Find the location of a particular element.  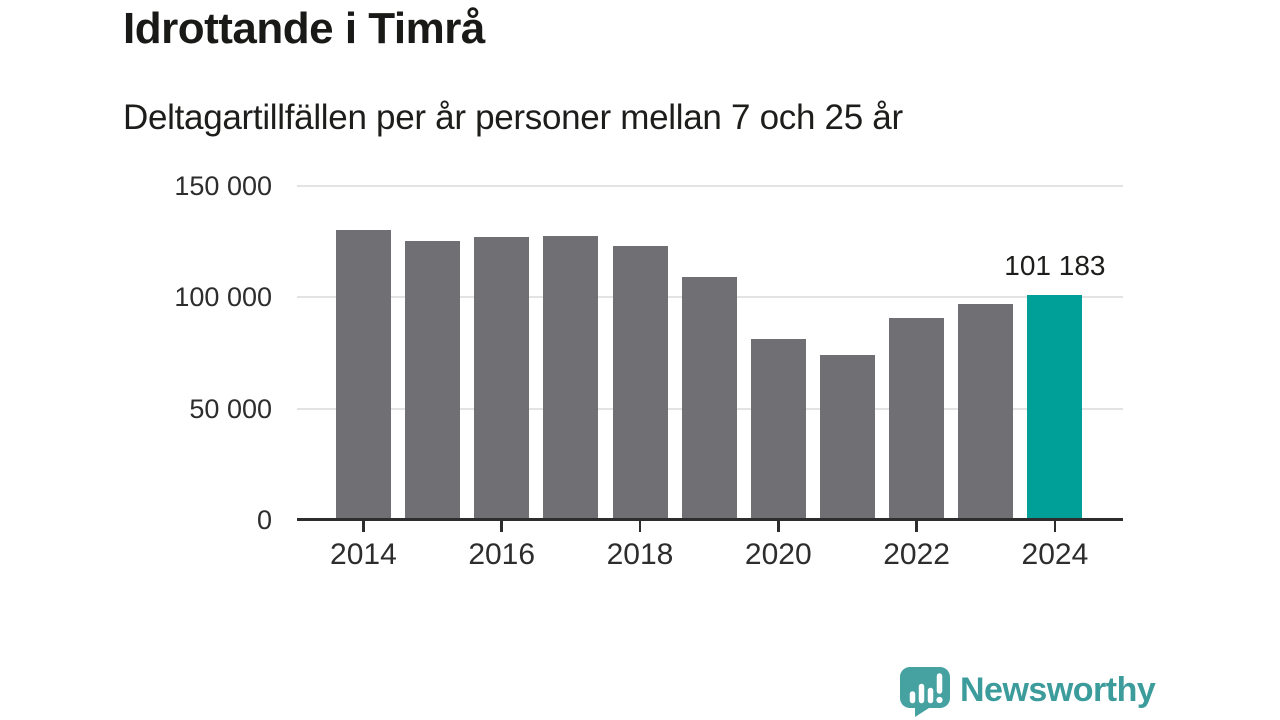

bar-2020 is located at coordinates (778, 429).